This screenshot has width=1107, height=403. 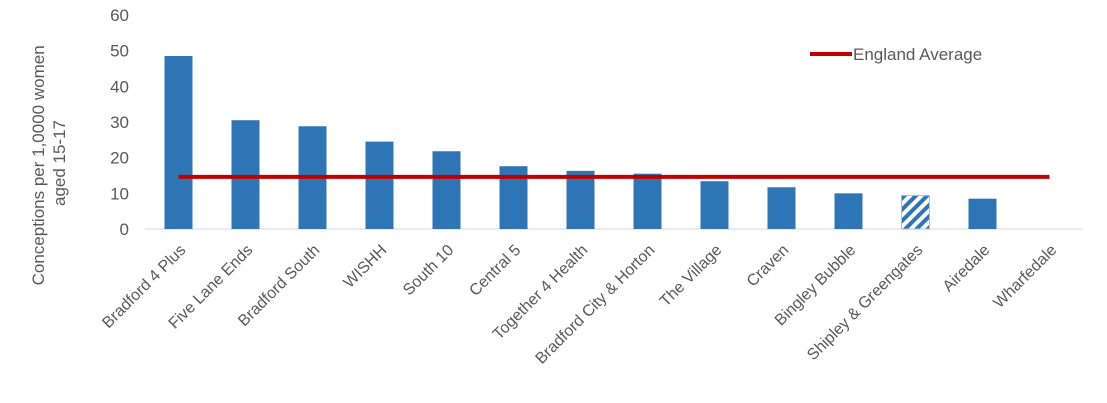 What do you see at coordinates (119, 51) in the screenshot?
I see `y-tick-label: 50` at bounding box center [119, 51].